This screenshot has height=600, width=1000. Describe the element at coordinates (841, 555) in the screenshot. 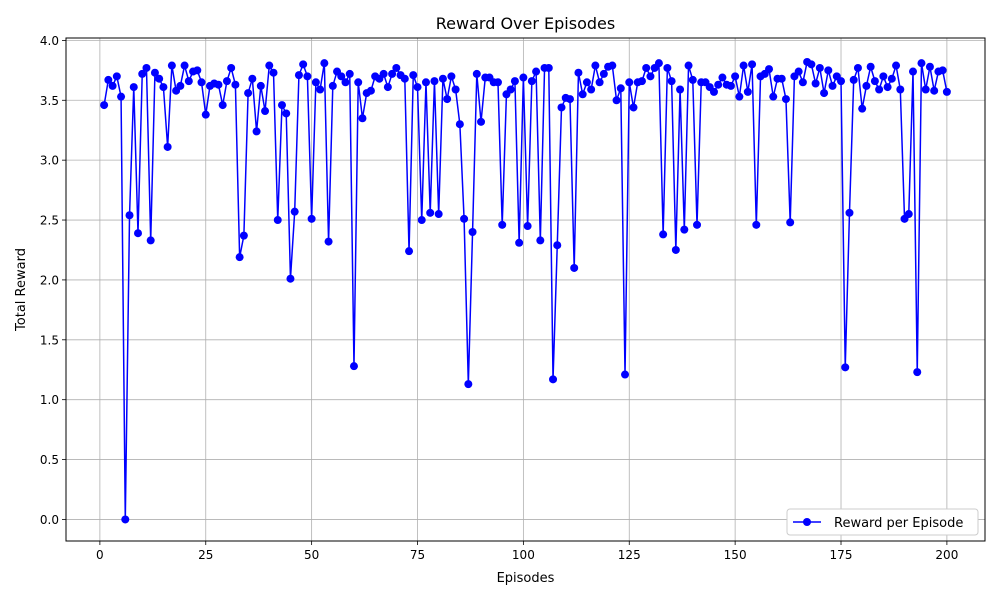

I see `x-tick-label: 175` at that location.